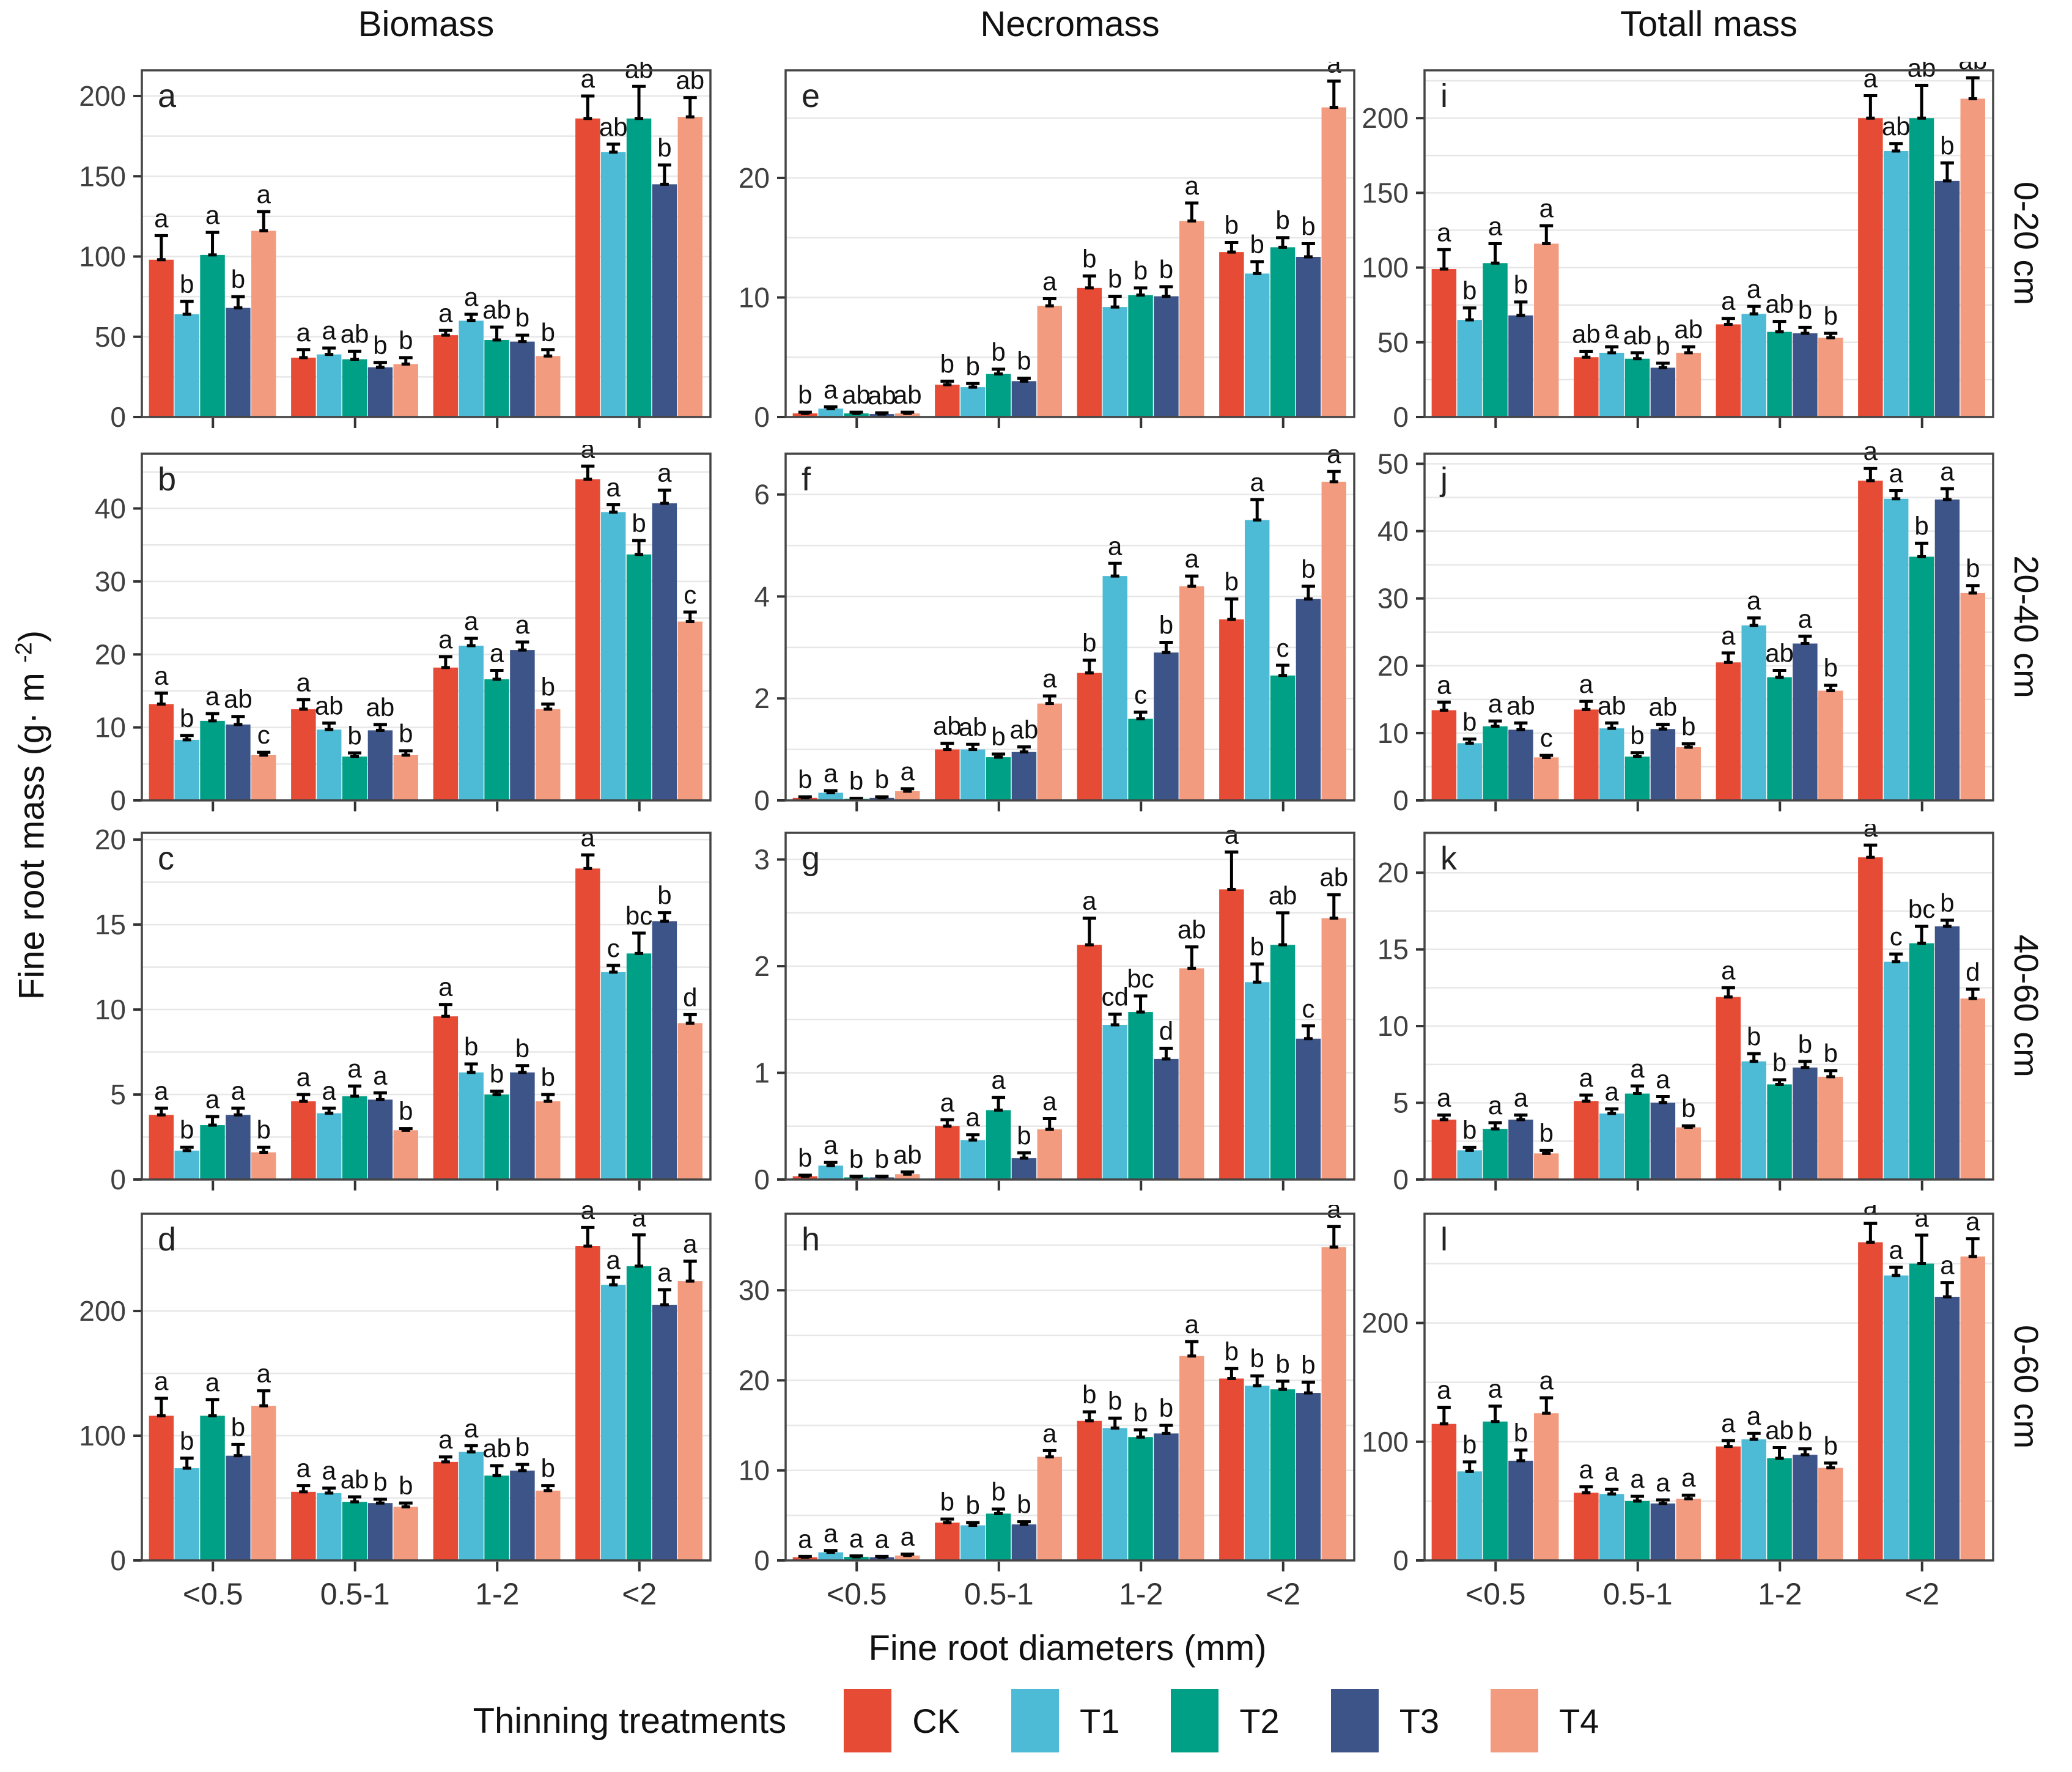 This screenshot has width=2072, height=1772. What do you see at coordinates (110, 1010) in the screenshot?
I see `y-tick-label: 10` at bounding box center [110, 1010].